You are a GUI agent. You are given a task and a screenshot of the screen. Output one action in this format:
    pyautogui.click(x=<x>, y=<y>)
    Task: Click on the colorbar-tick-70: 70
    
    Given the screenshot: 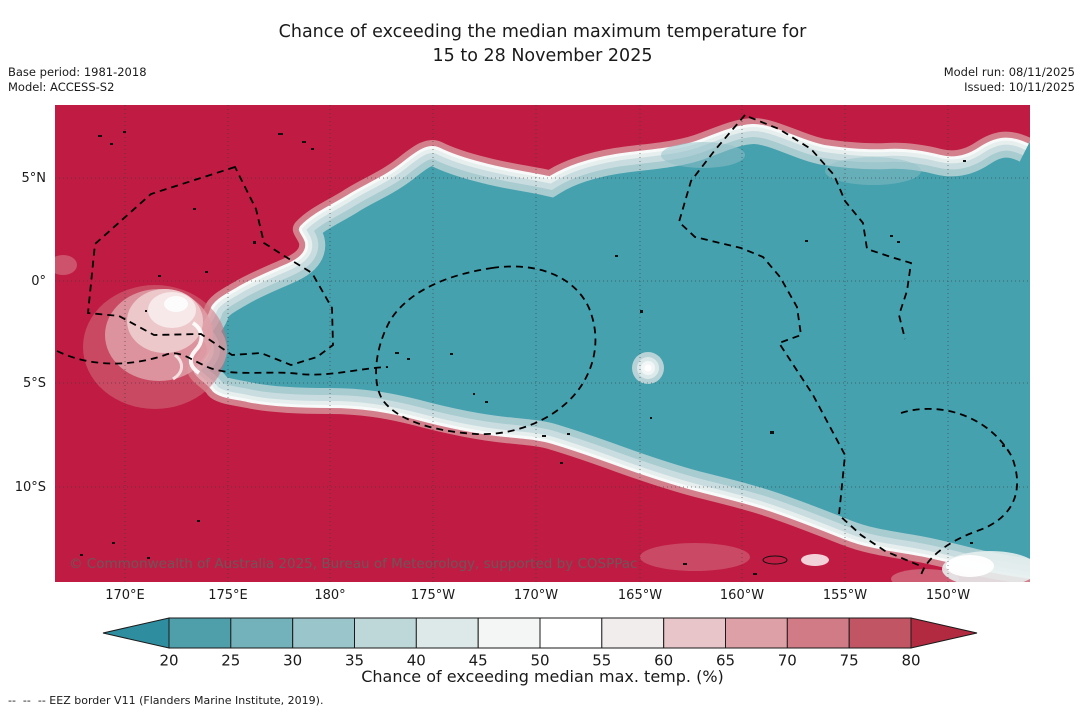 What is the action you would take?
    pyautogui.click(x=787, y=661)
    